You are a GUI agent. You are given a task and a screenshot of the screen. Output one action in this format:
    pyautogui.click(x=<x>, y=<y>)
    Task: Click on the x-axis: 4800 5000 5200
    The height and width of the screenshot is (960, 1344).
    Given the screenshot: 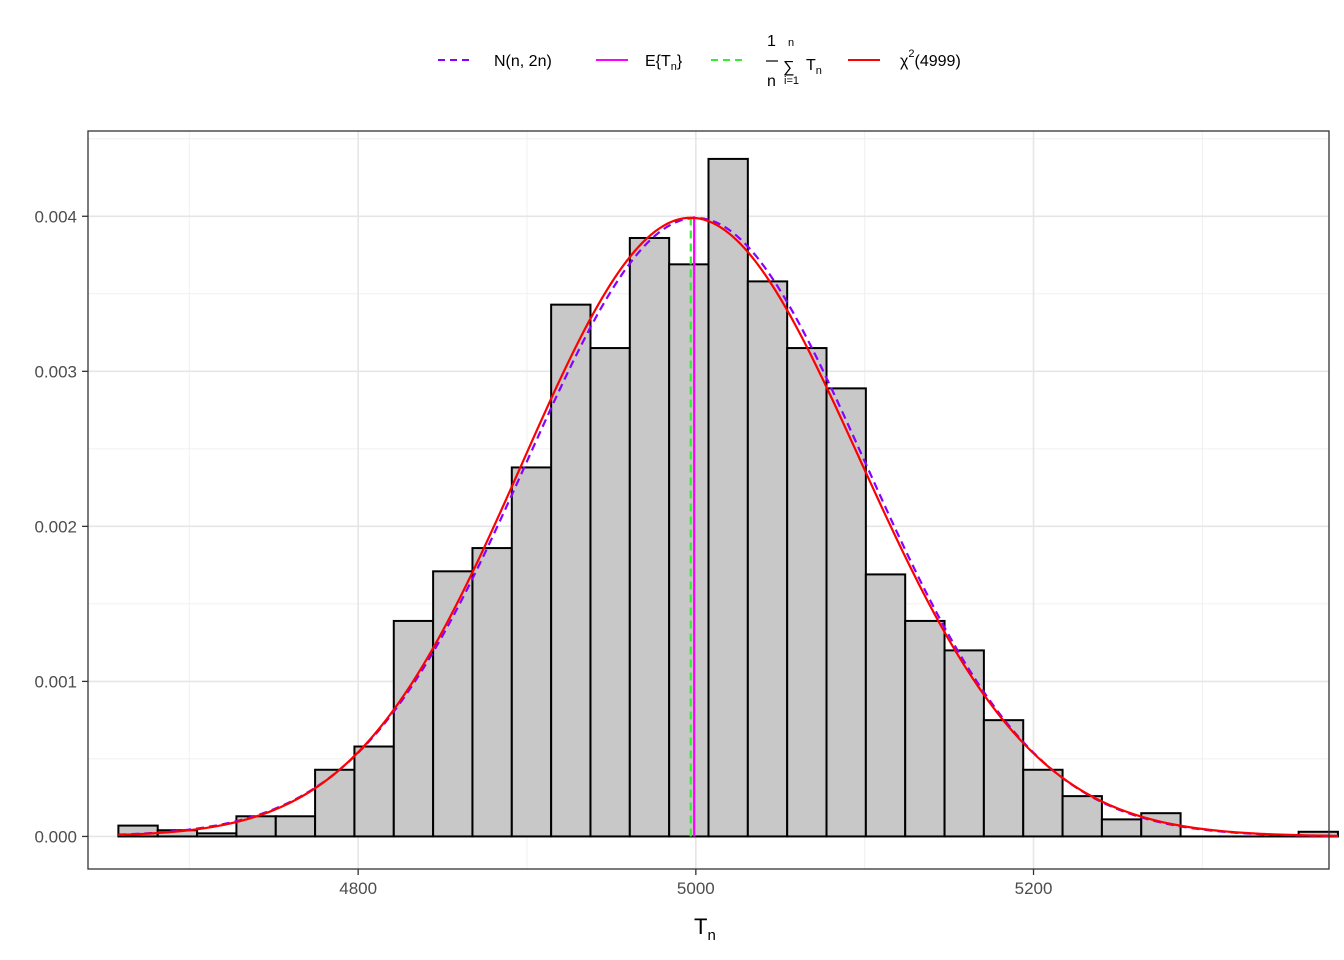 What is the action you would take?
    pyautogui.click(x=695, y=883)
    